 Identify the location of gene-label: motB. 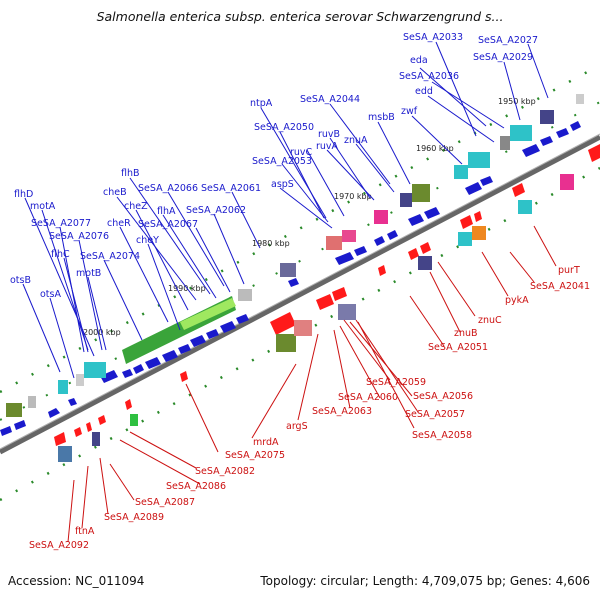
(88, 273).